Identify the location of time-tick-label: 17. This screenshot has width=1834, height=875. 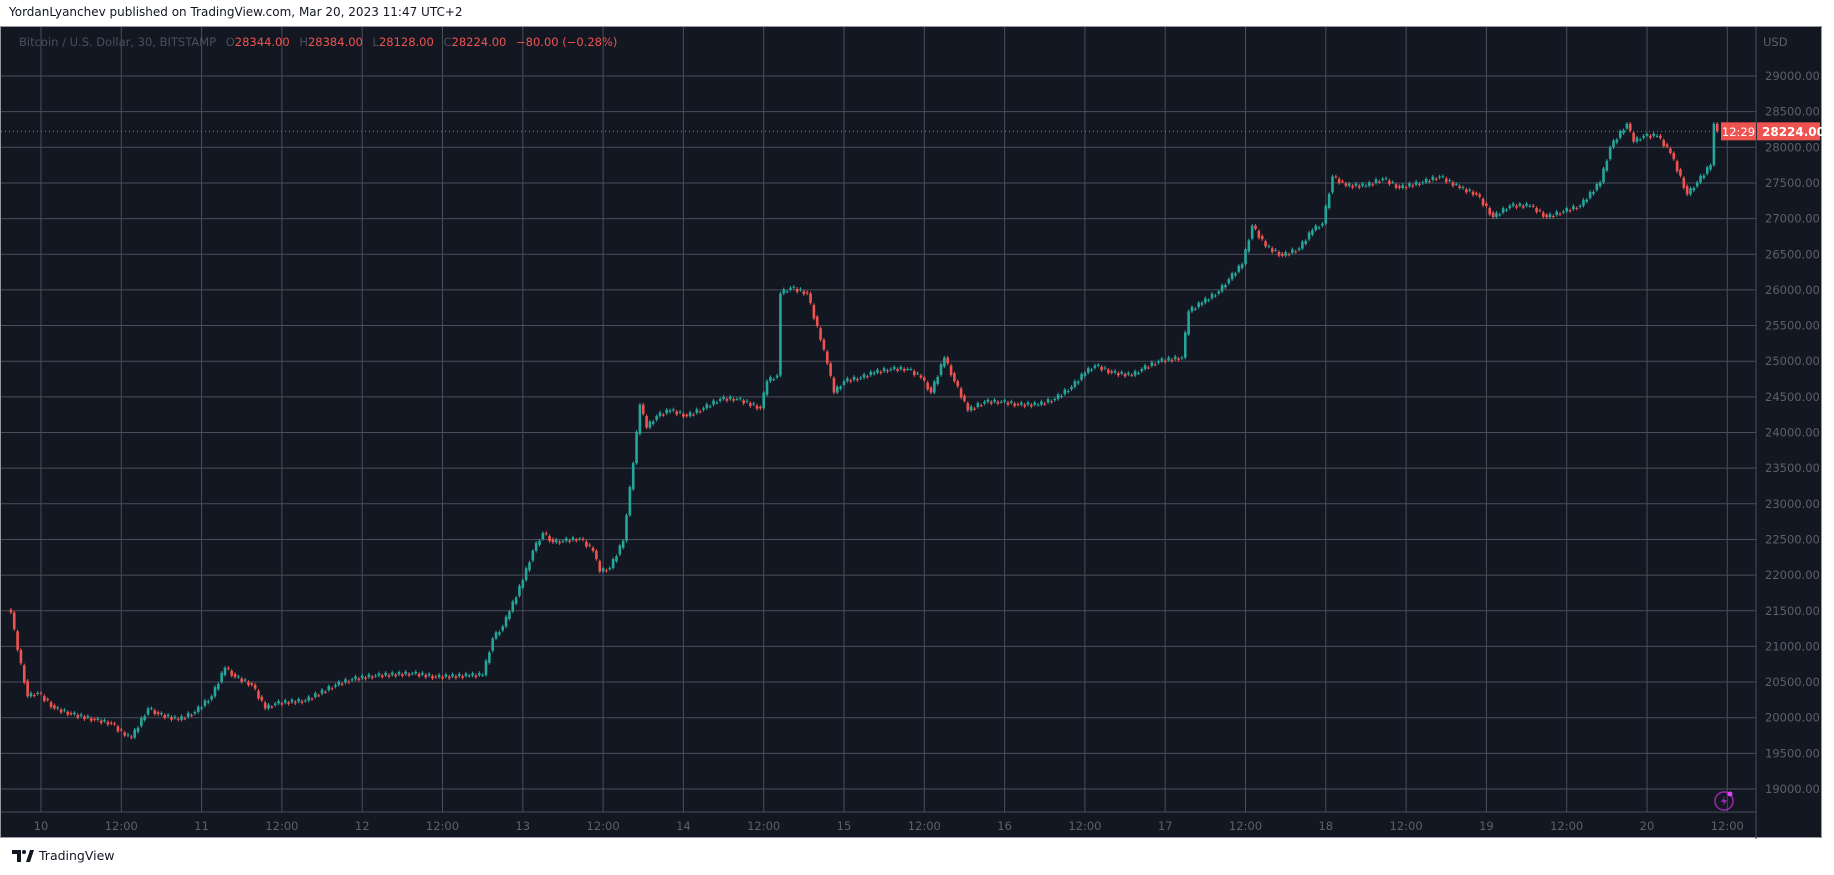
(1165, 826).